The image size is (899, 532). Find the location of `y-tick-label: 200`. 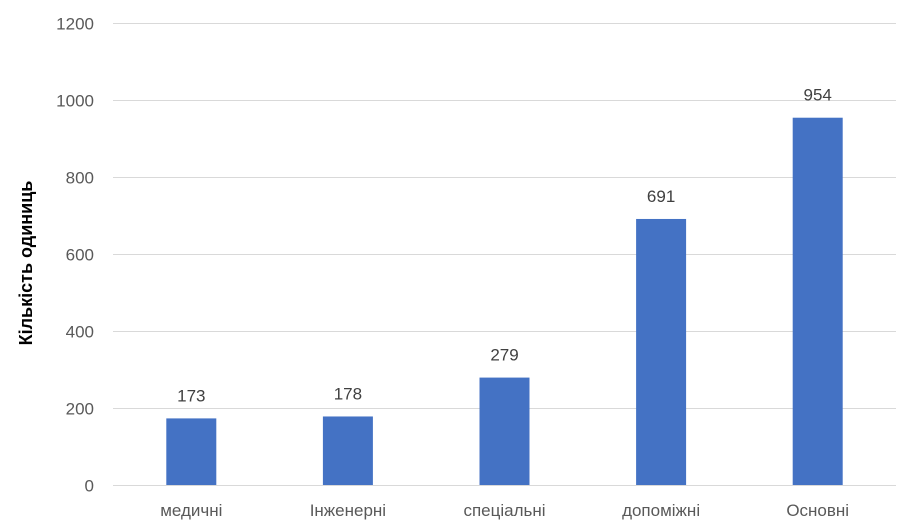

y-tick-label: 200 is located at coordinates (80, 409).